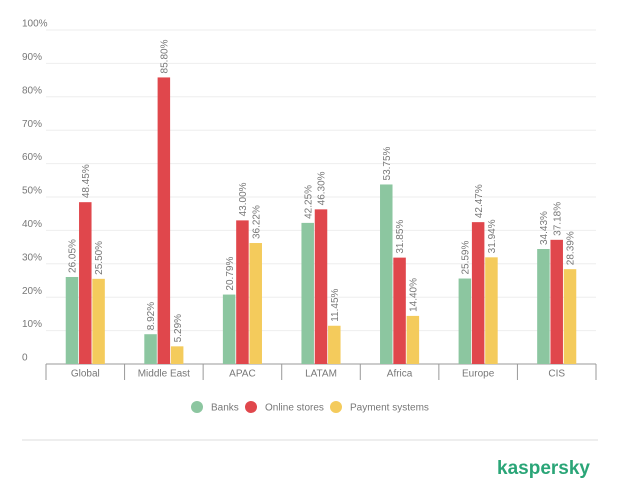 The height and width of the screenshot is (481, 622). I want to click on y-tick-label: 90%, so click(32, 57).